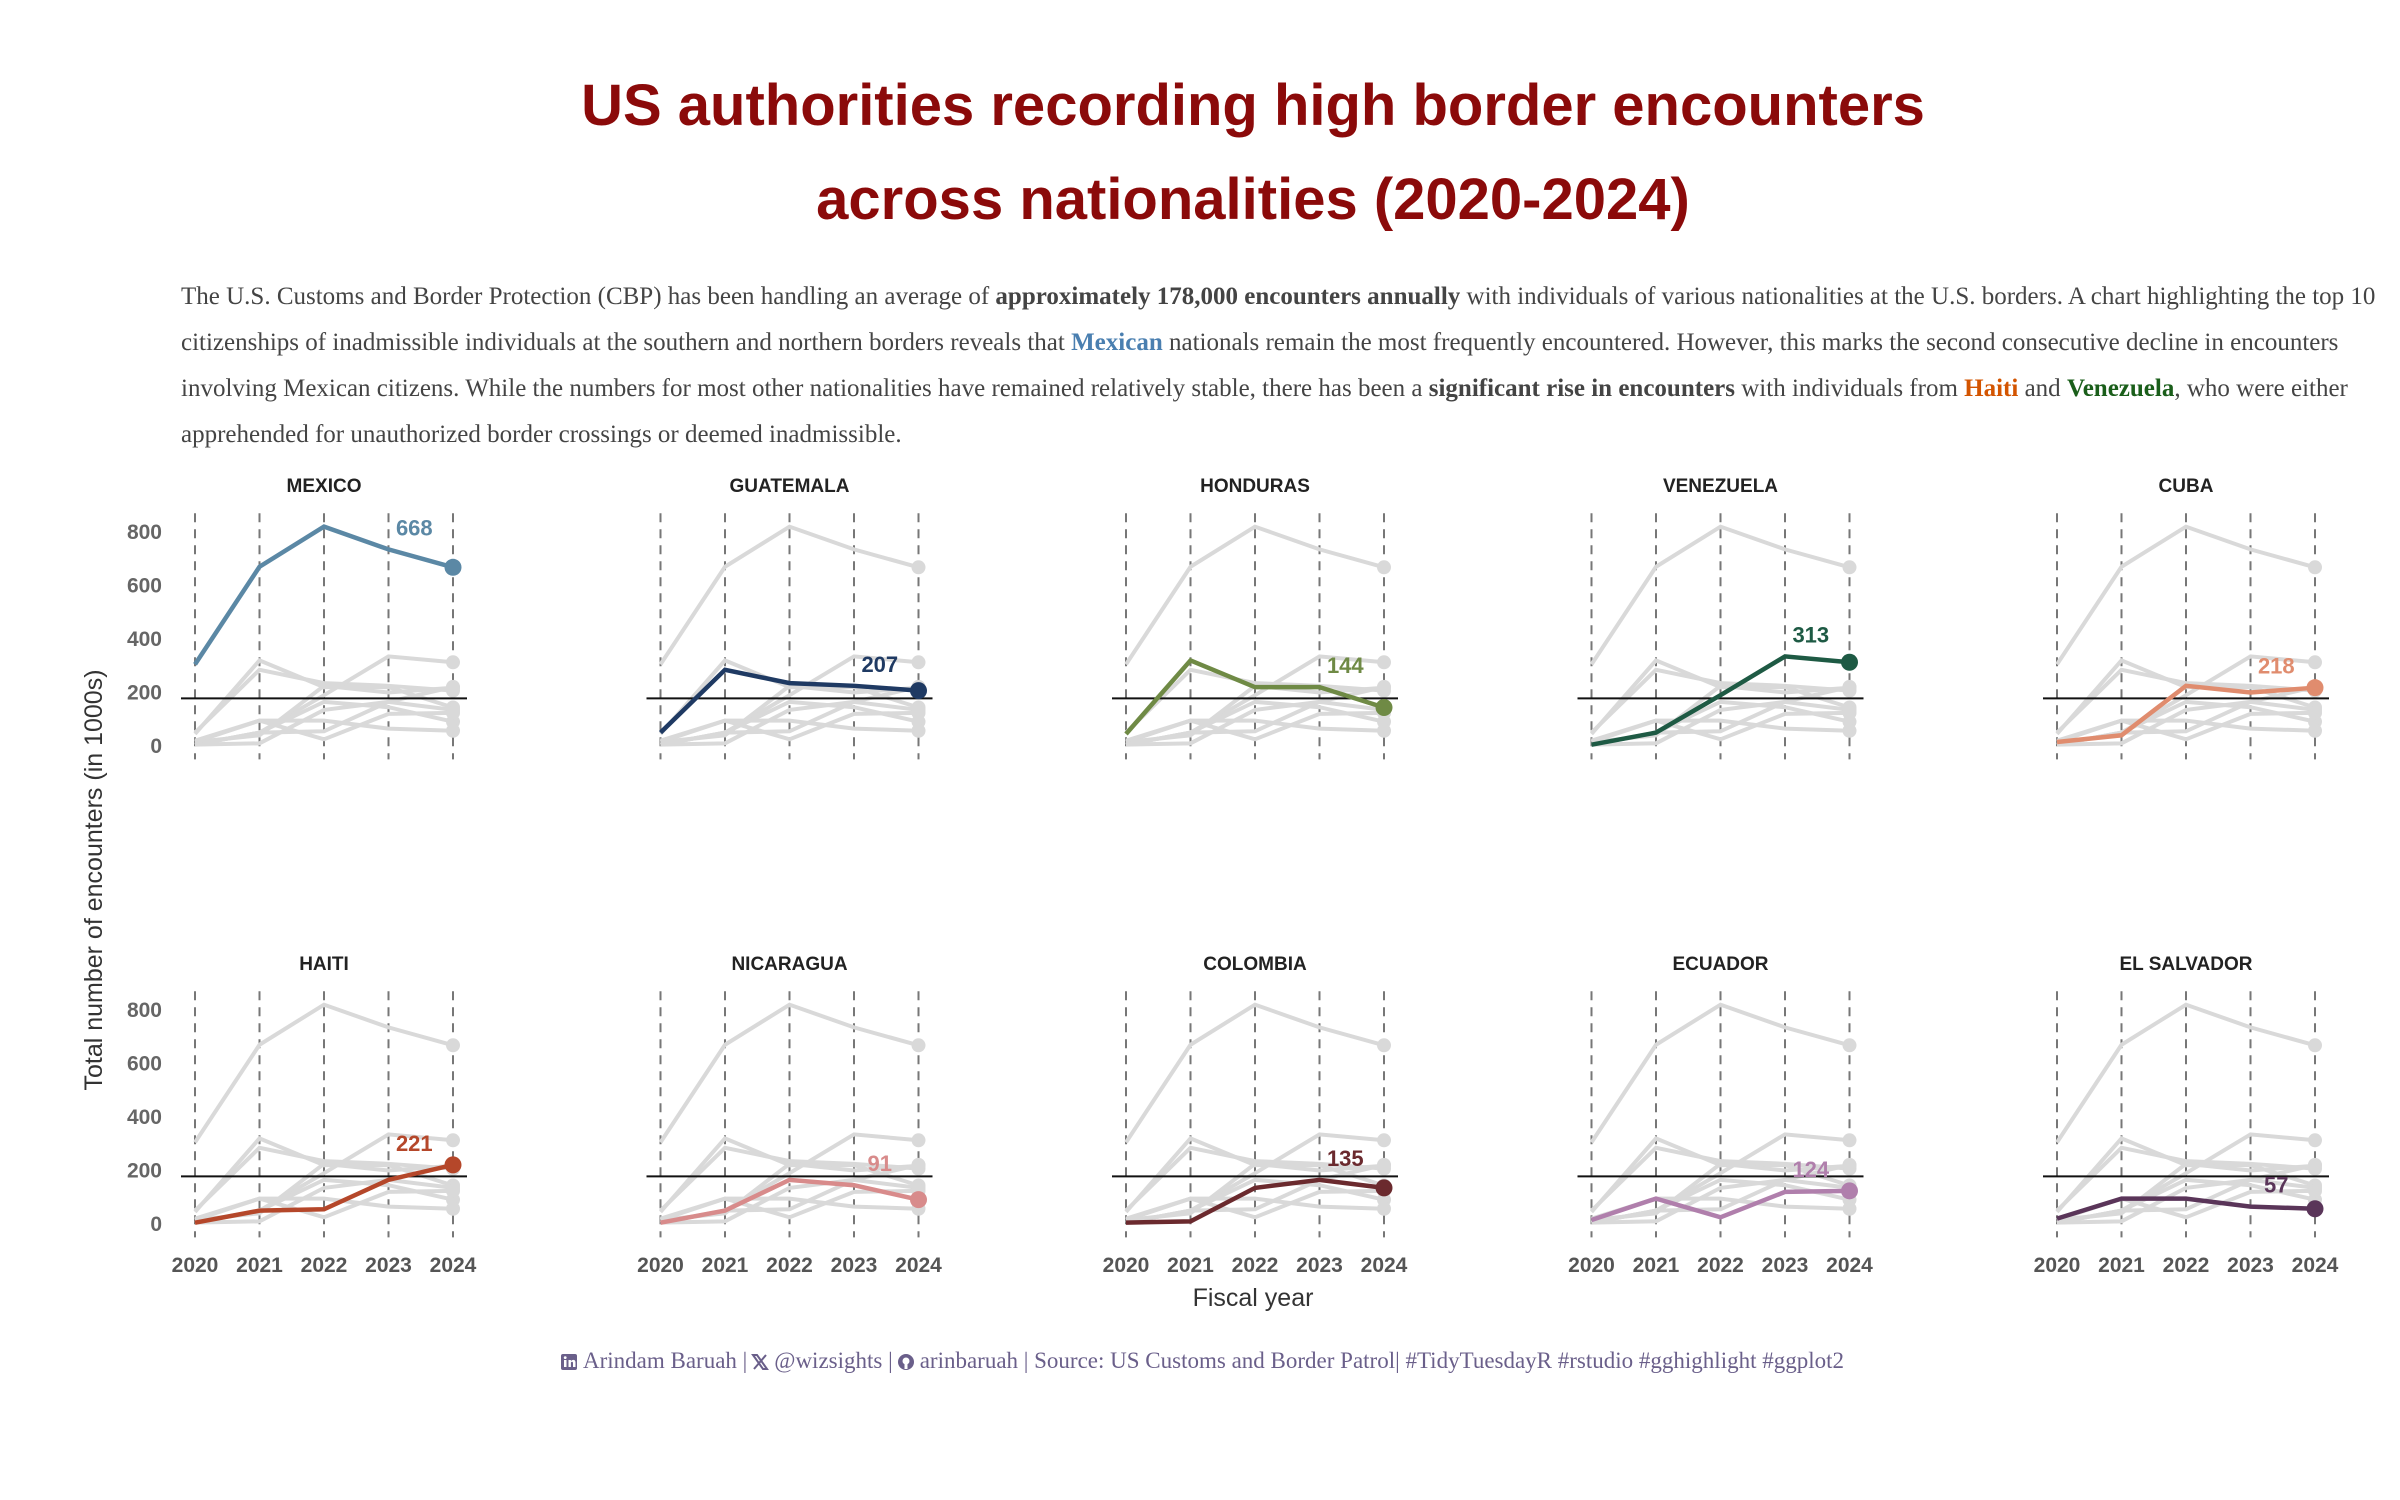  What do you see at coordinates (144, 532) in the screenshot?
I see `y-tick-label: 800` at bounding box center [144, 532].